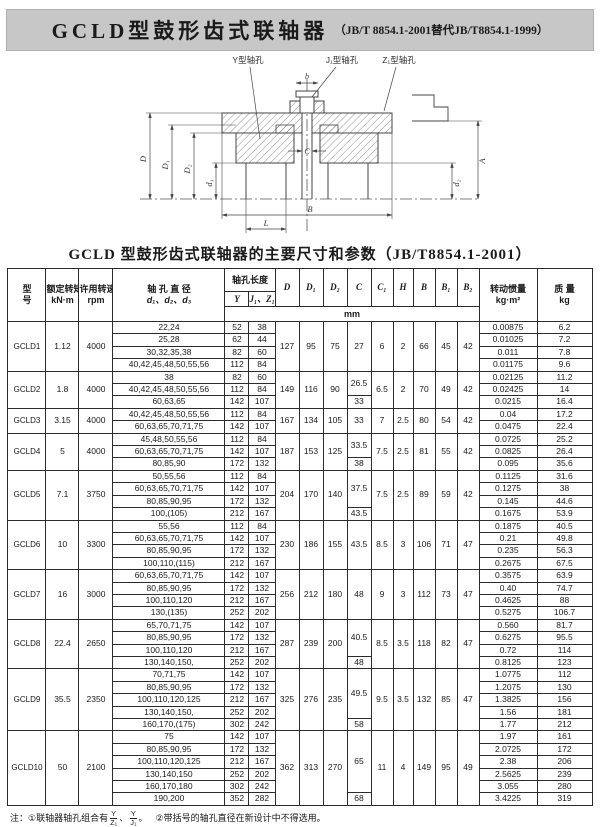 This screenshot has width=600, height=827. Describe the element at coordinates (300, 501) in the screenshot. I see `table-row: 80,85,90,95 172 132 0.145 44.6` at that location.